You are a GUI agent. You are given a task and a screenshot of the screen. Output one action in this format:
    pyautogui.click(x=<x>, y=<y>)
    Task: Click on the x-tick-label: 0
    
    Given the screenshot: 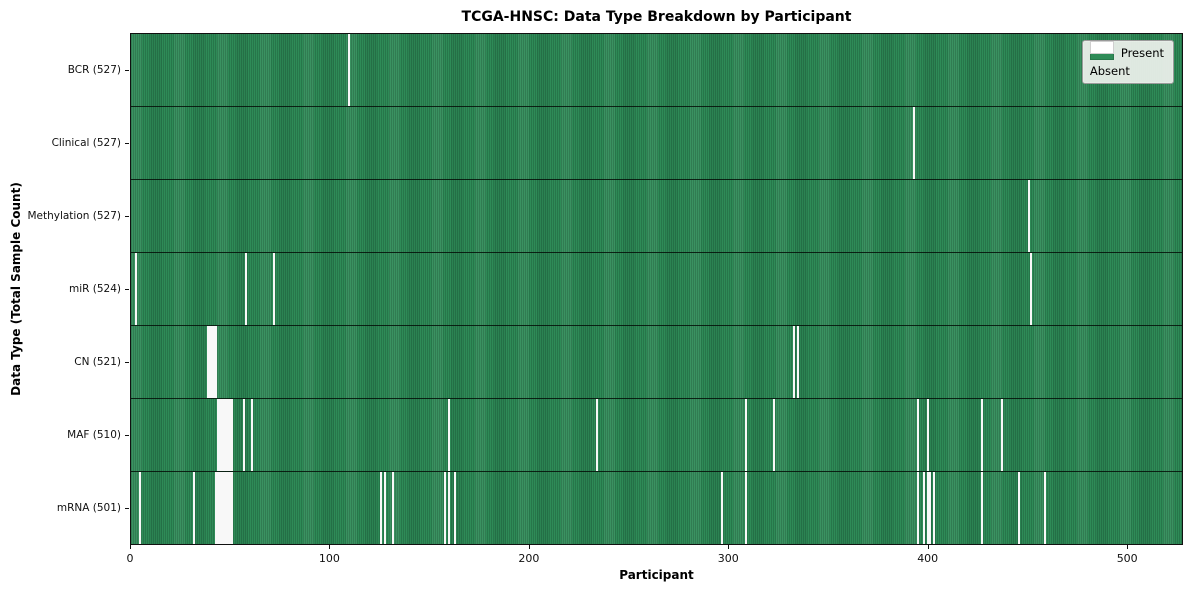 What is the action you would take?
    pyautogui.click(x=130, y=558)
    